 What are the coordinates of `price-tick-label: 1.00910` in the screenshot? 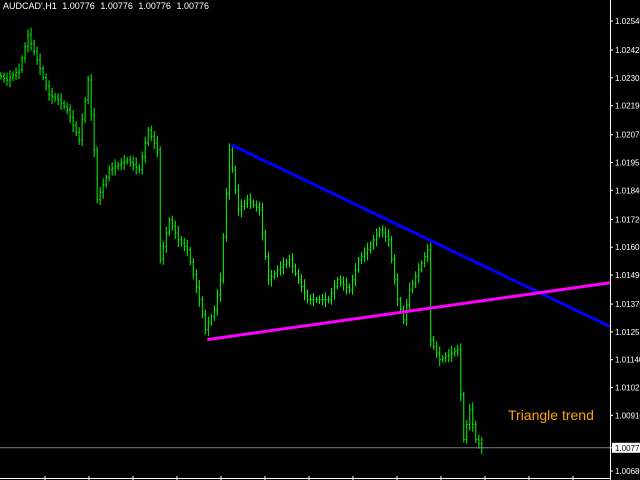 It's located at (627, 415).